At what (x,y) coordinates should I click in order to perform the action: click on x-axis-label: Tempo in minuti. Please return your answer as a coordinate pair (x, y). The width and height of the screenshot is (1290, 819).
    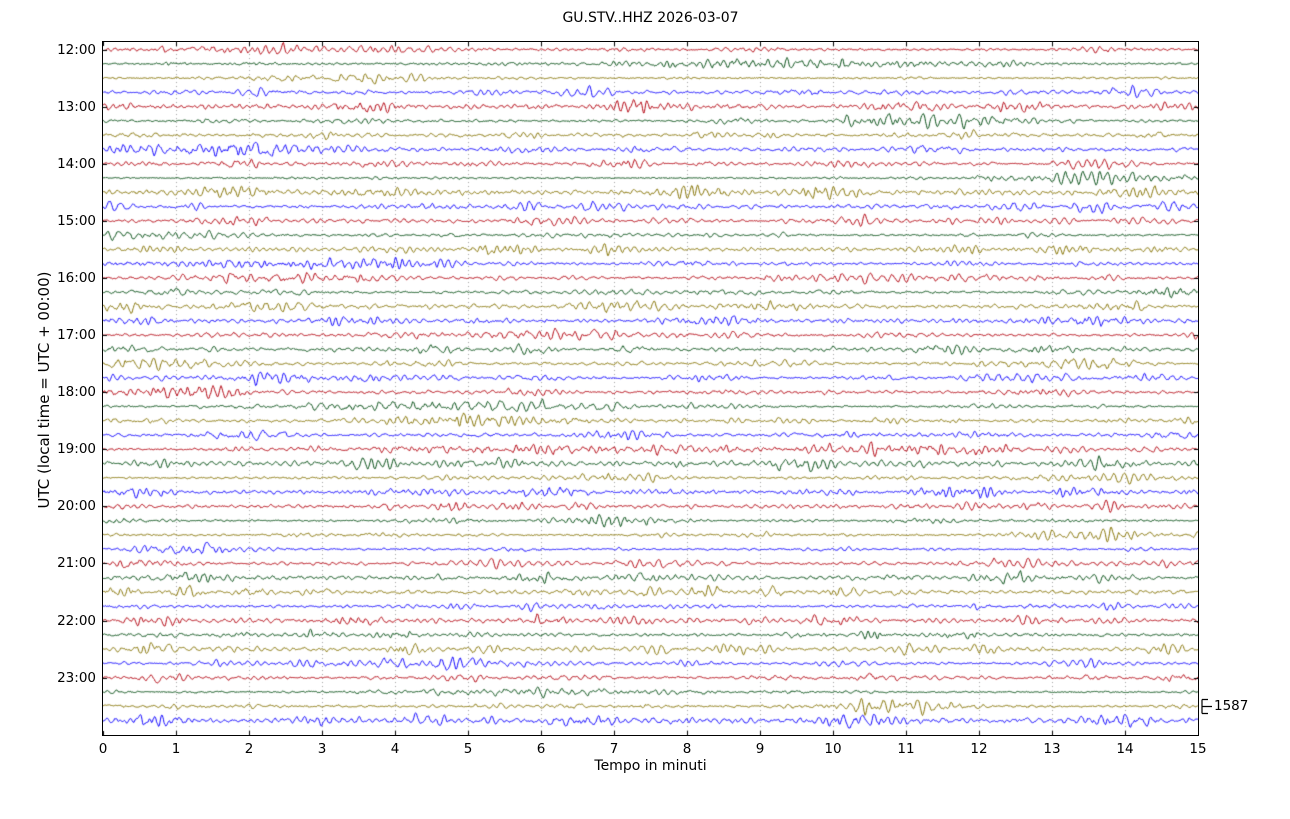
    Looking at the image, I should click on (650, 766).